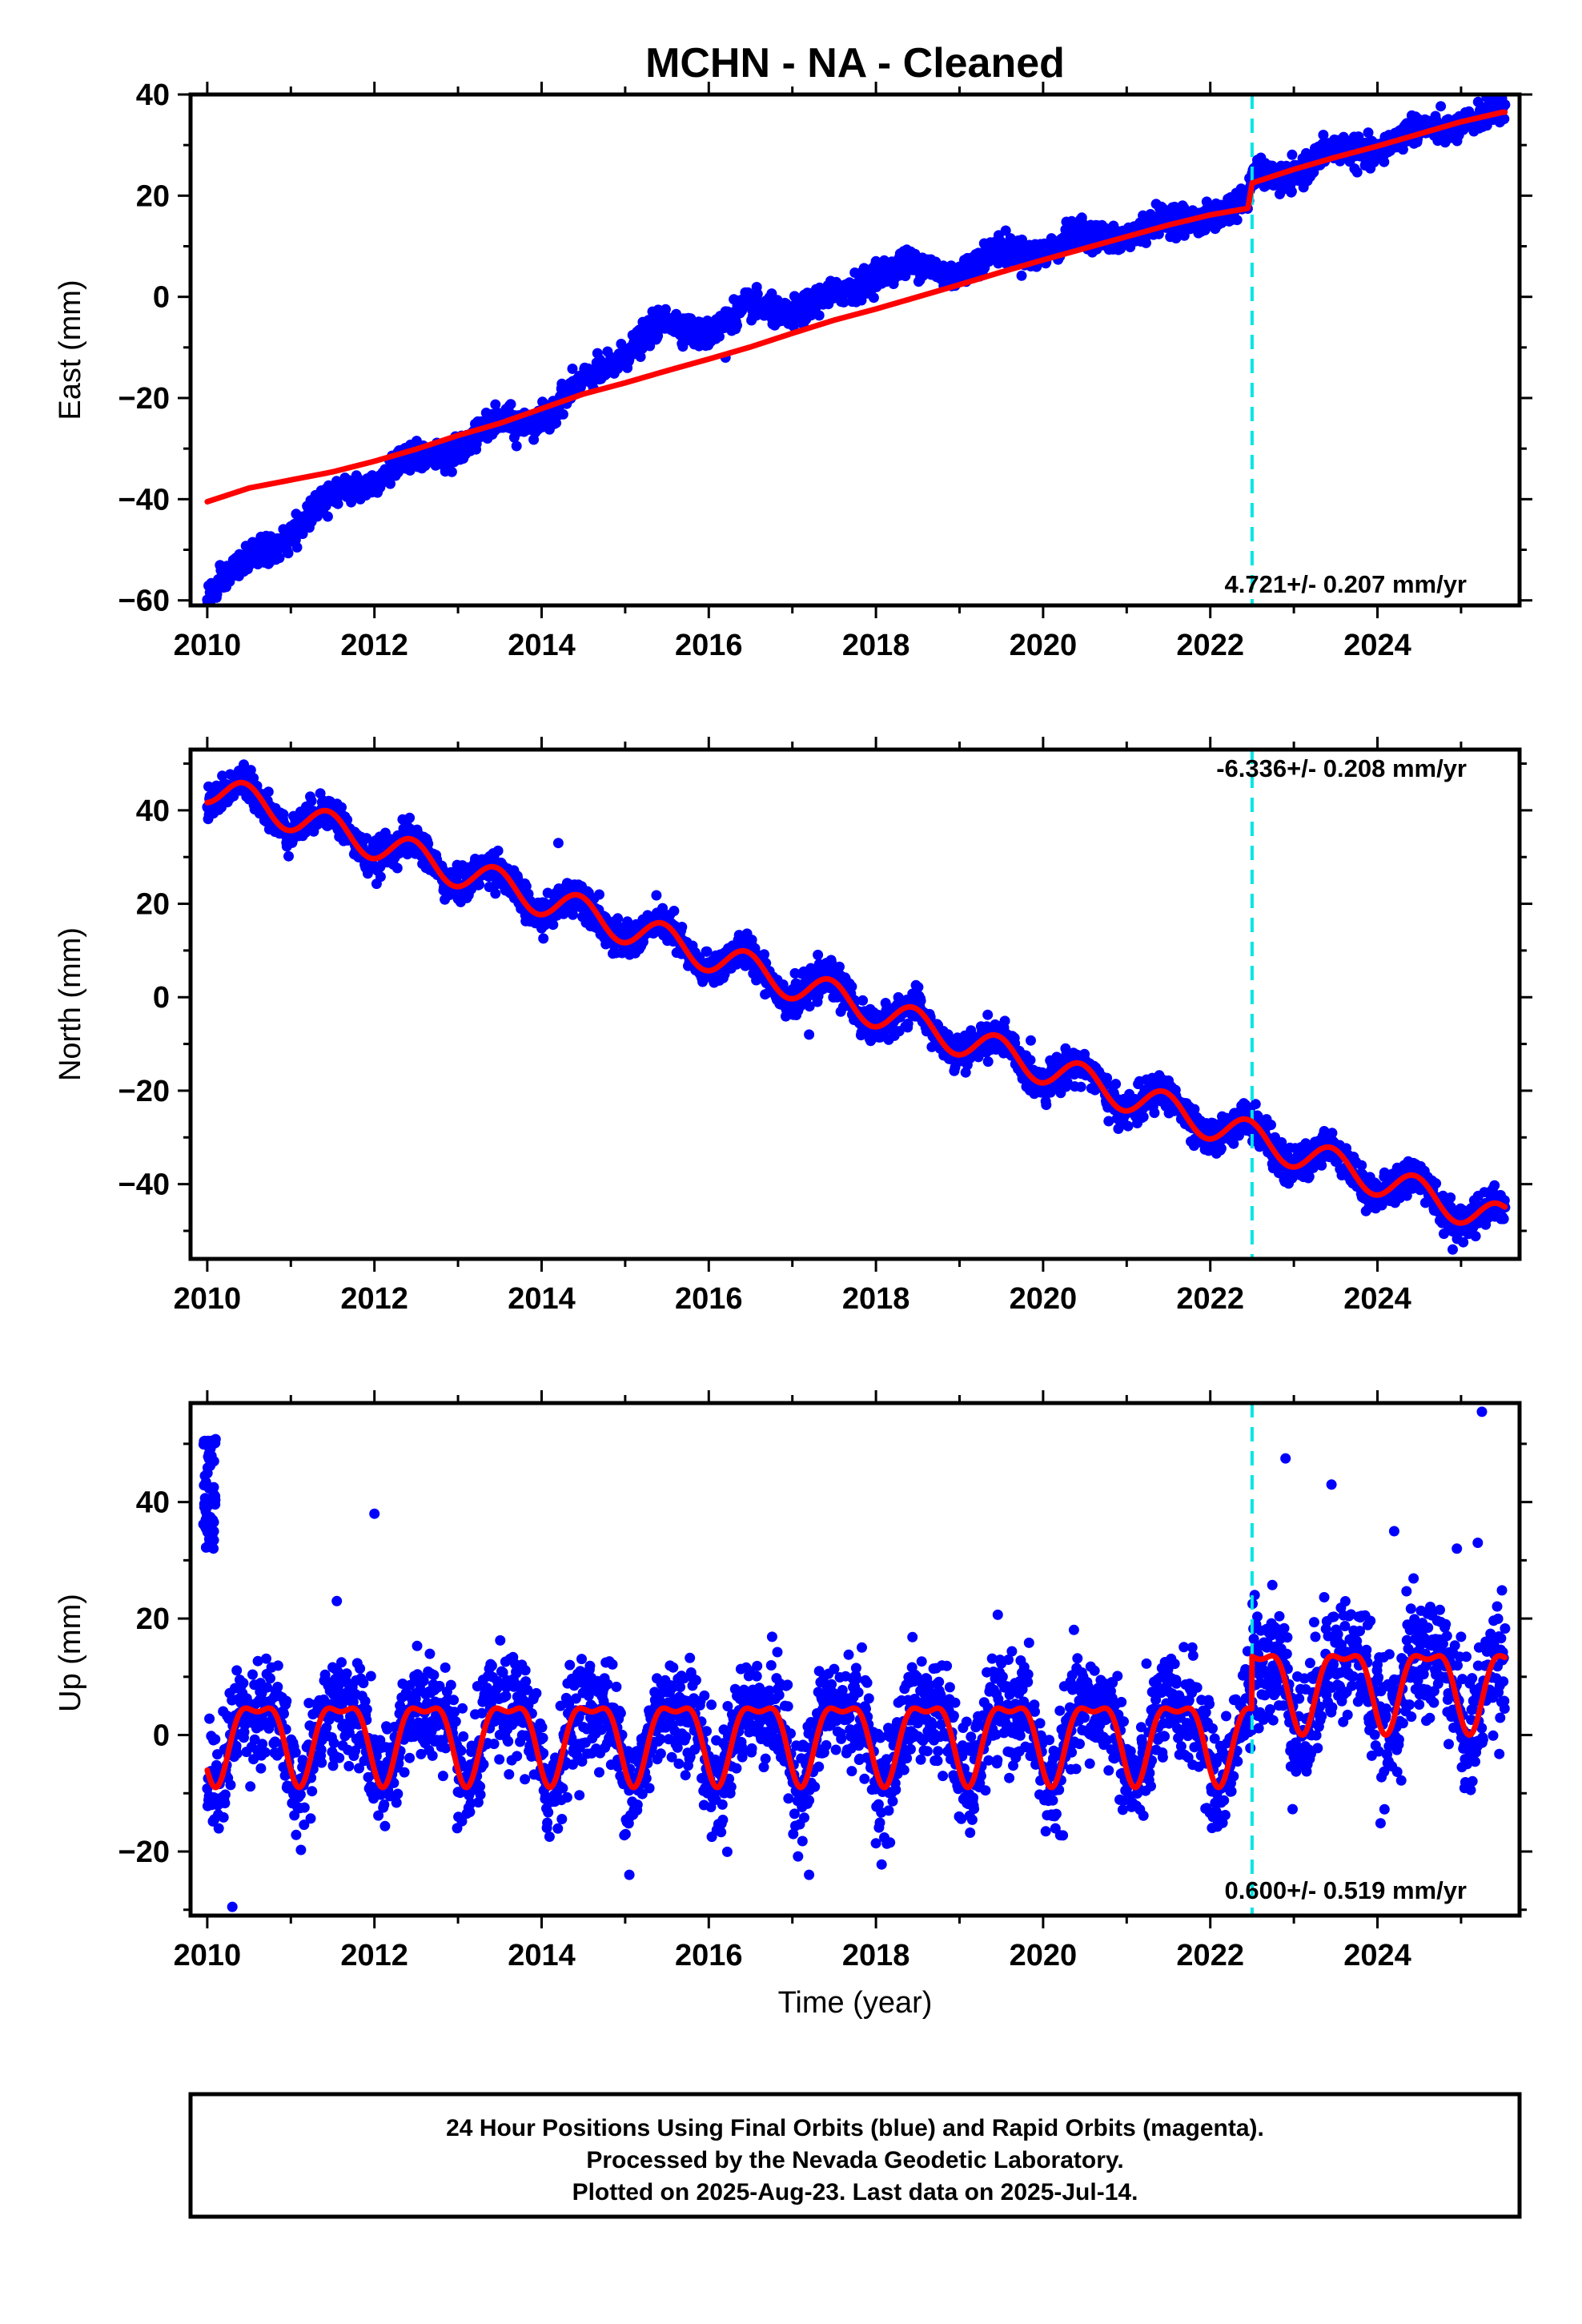 The width and height of the screenshot is (1582, 2324). I want to click on east-y-tick-label: −20, so click(144, 399).